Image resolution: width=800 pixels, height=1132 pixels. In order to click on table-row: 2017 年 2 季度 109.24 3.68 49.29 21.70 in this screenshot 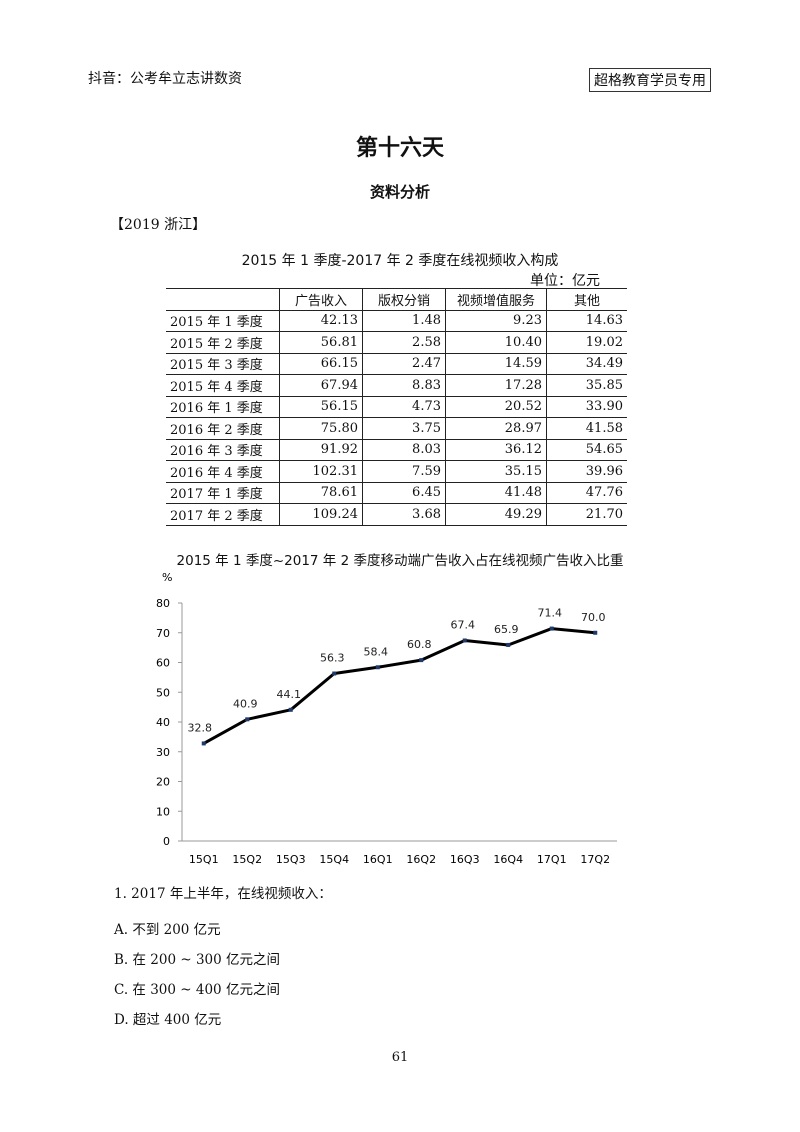, I will do `click(396, 514)`.